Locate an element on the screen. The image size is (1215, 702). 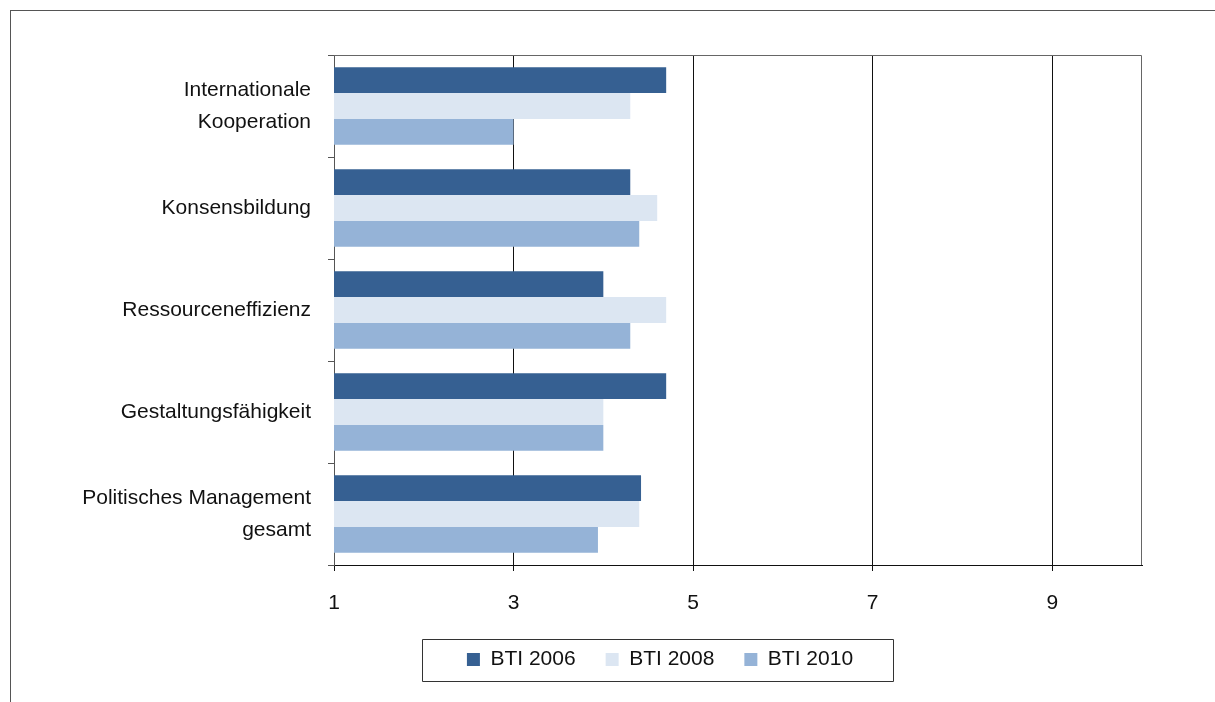
legend-label: BTI 2010 is located at coordinates (810, 658).